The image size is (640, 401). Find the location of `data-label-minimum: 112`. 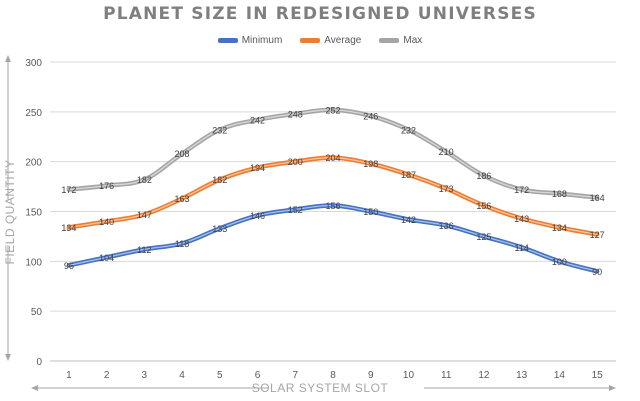

data-label-minimum: 112 is located at coordinates (144, 250).